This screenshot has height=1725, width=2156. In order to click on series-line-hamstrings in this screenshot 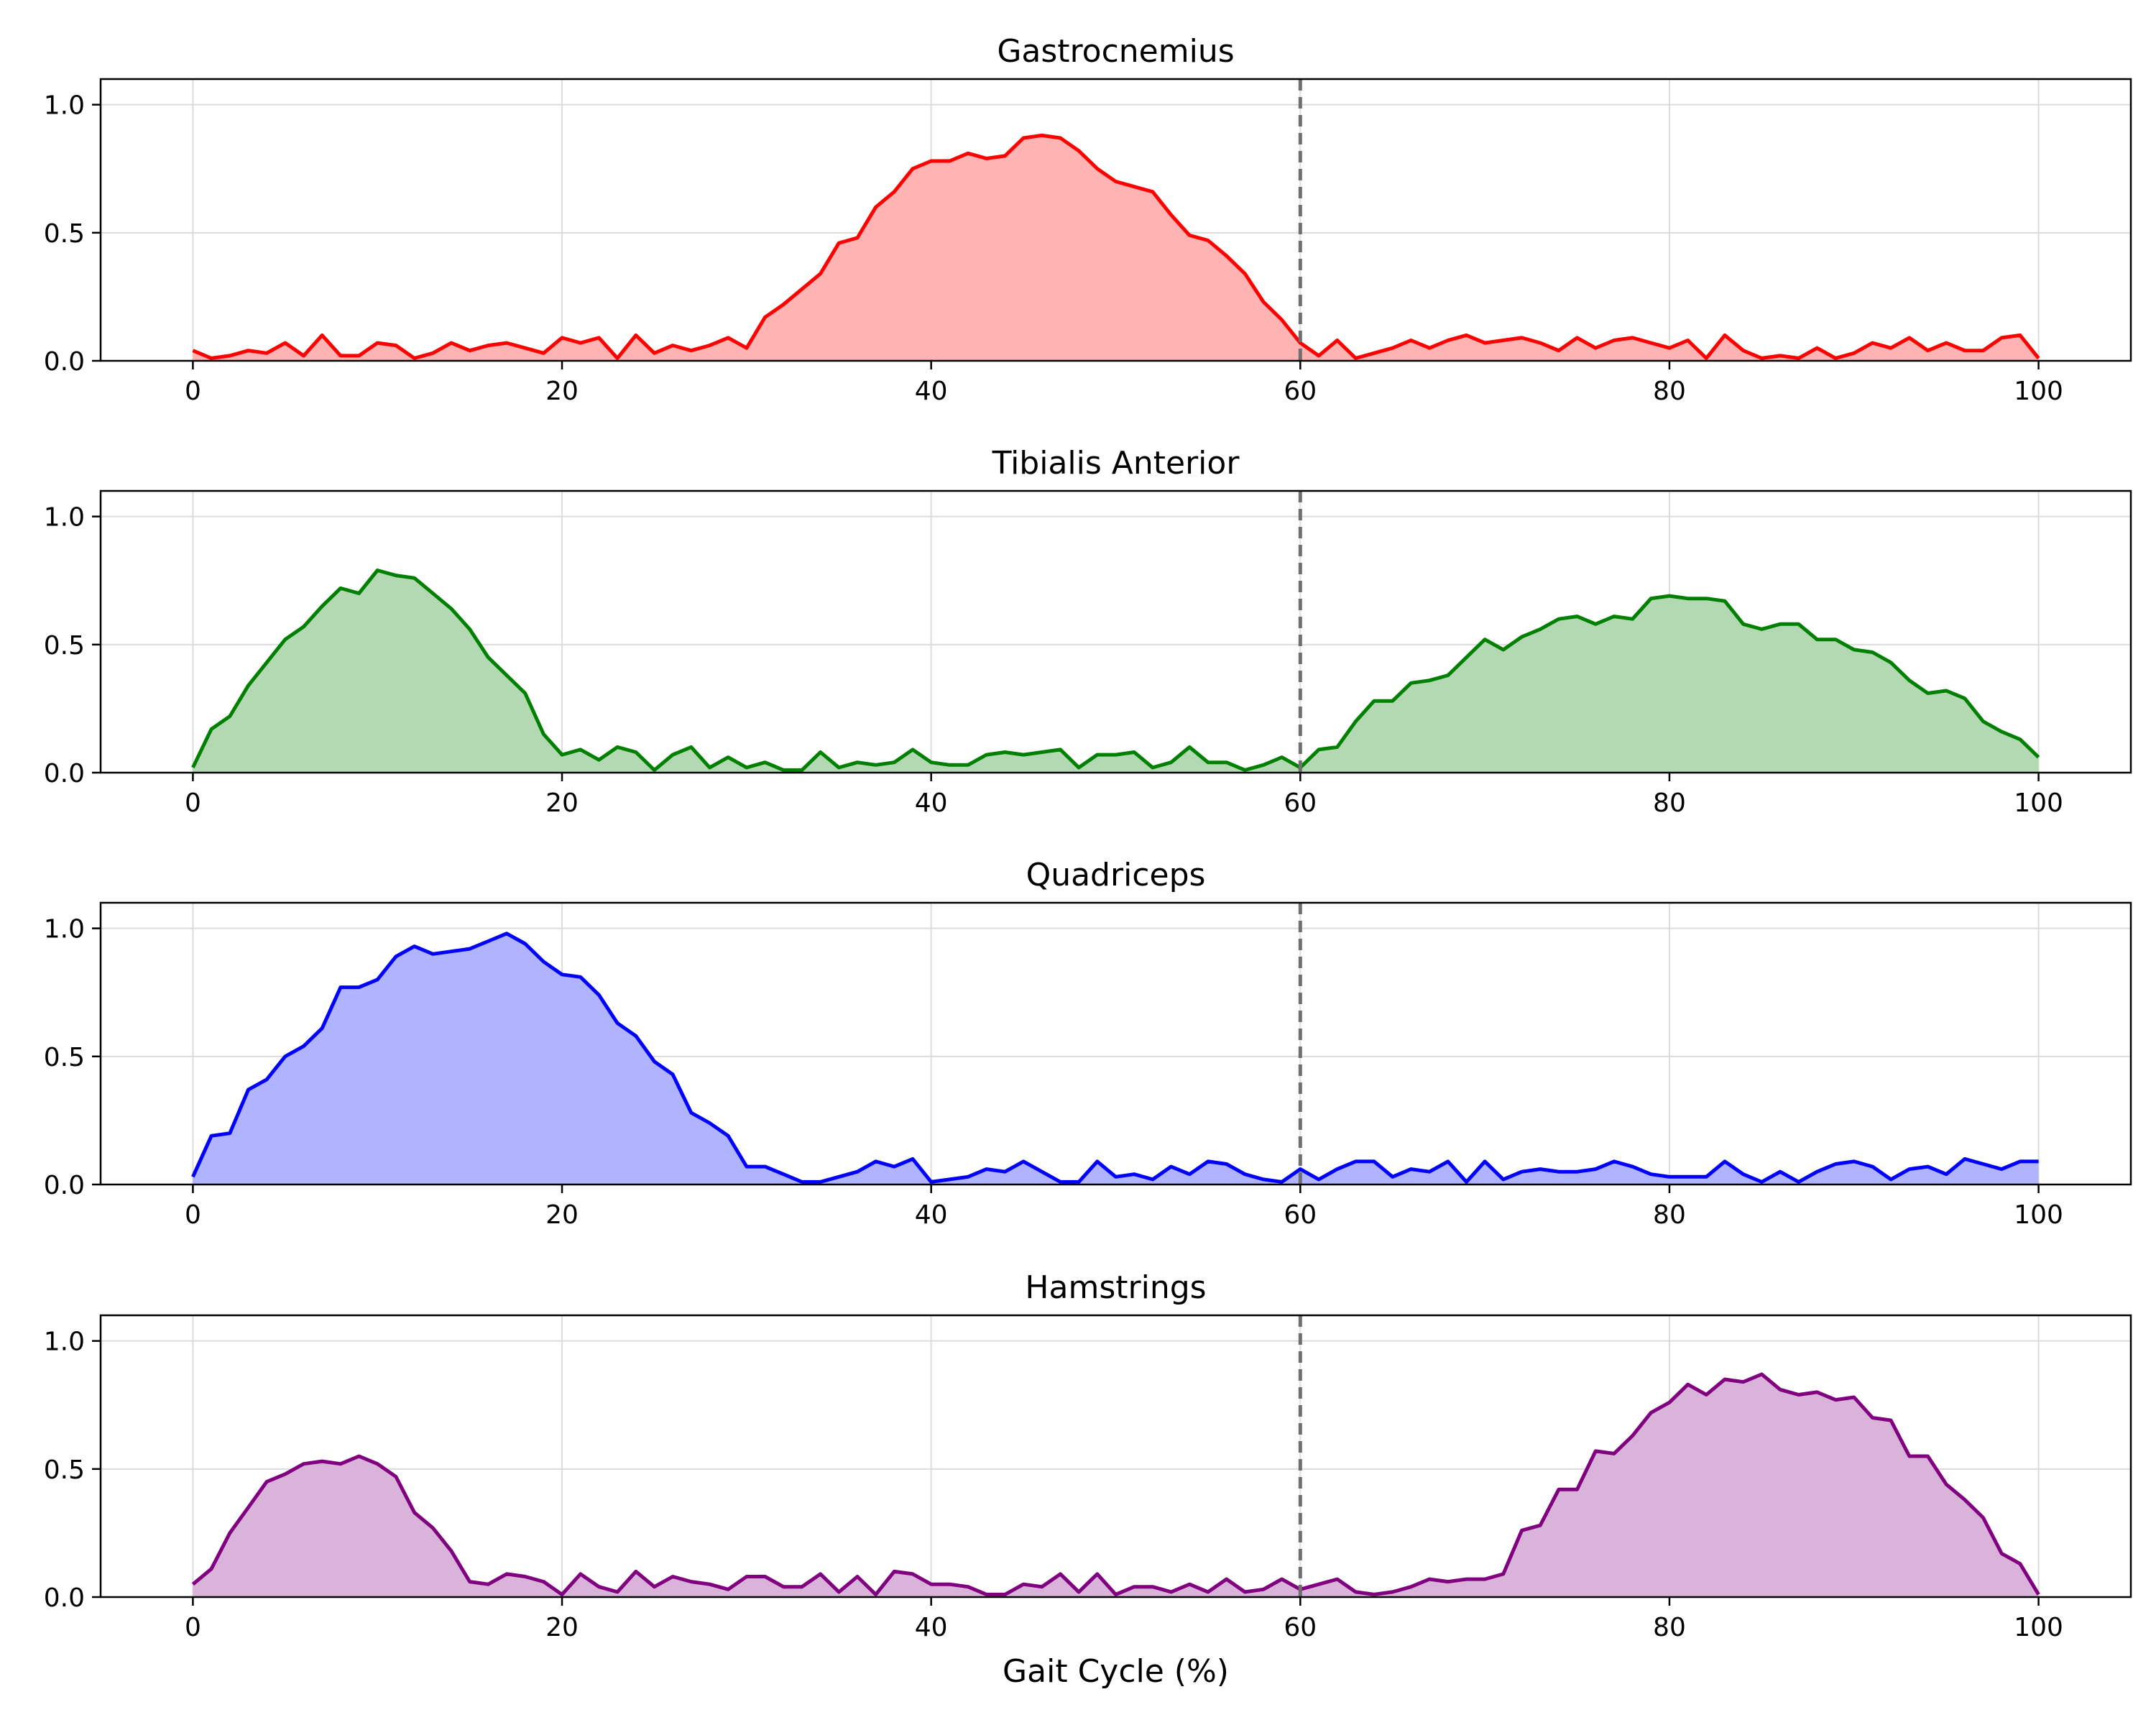, I will do `click(1116, 1484)`.